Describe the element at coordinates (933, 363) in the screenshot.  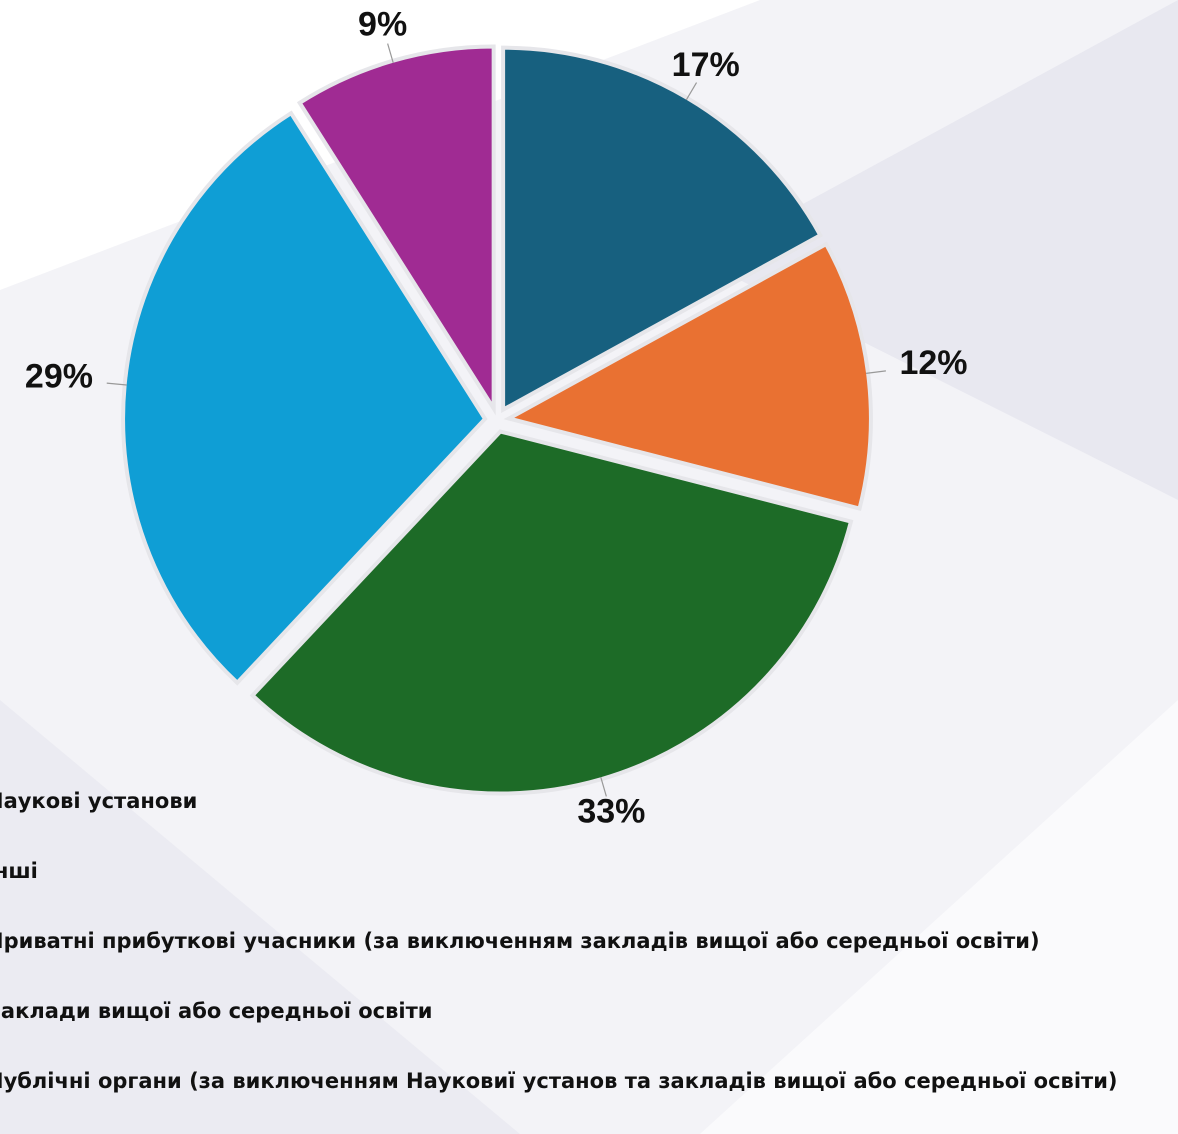
I see `data-label: 12%` at that location.